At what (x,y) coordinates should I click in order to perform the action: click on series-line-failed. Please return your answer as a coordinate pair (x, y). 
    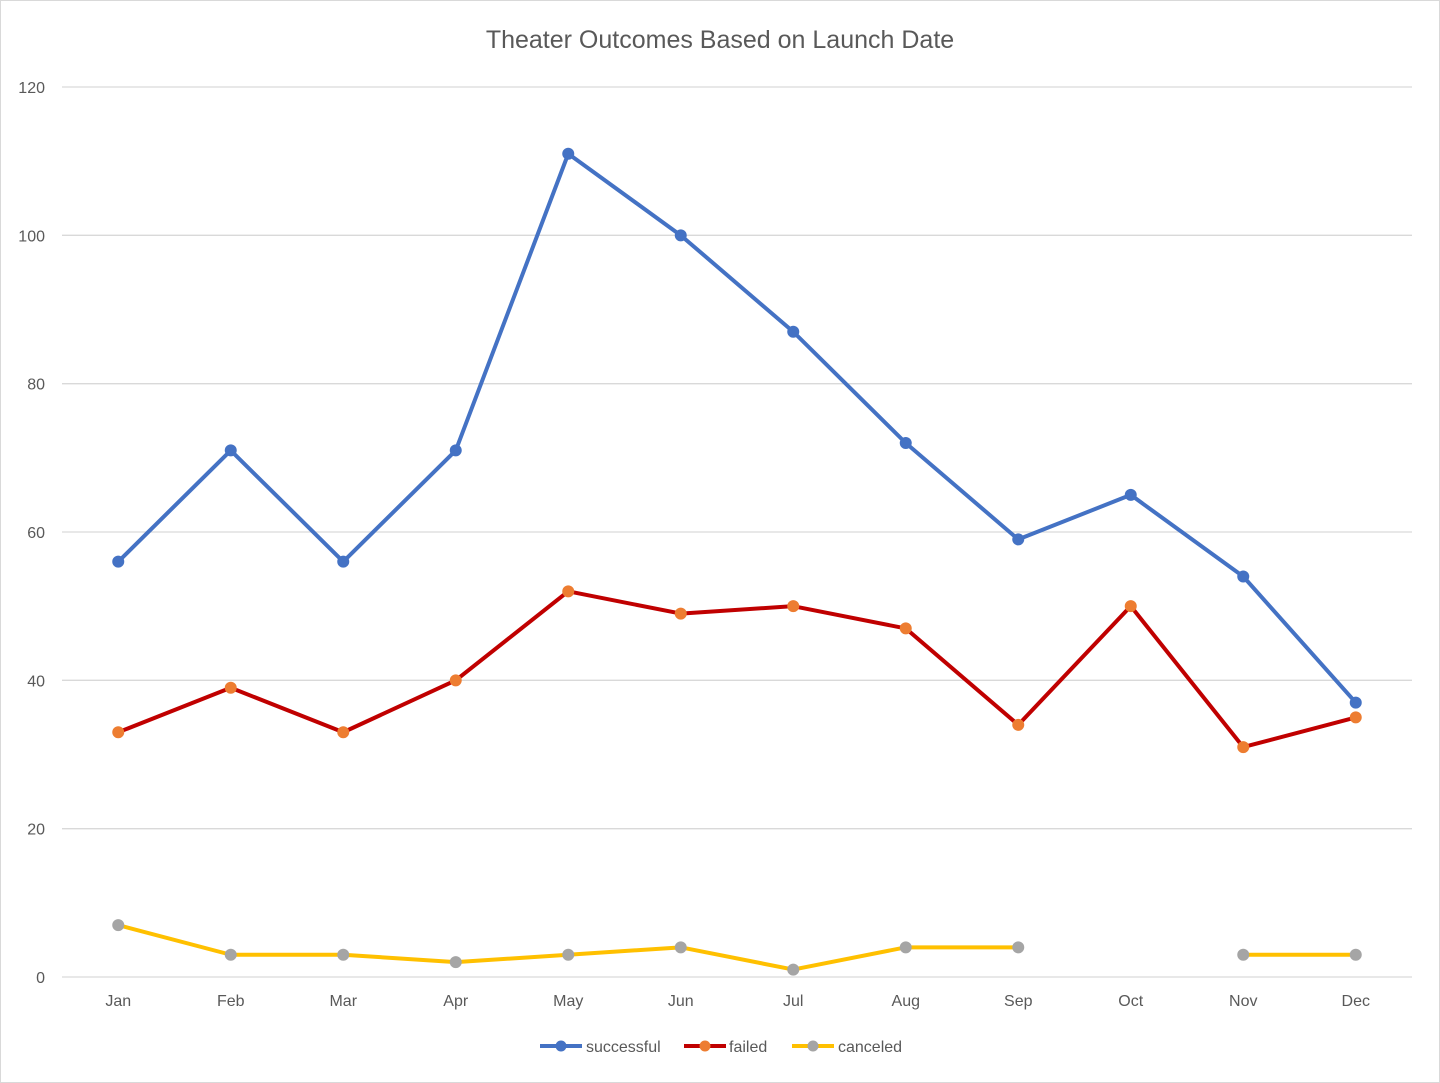
    Looking at the image, I should click on (737, 669).